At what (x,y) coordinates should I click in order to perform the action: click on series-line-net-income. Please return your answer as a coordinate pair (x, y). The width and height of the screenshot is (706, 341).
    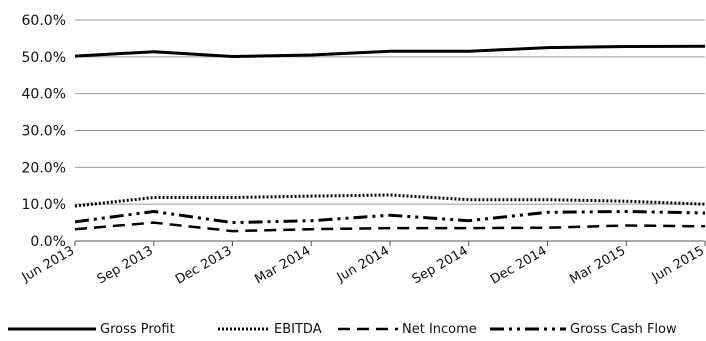
    Looking at the image, I should click on (390, 227).